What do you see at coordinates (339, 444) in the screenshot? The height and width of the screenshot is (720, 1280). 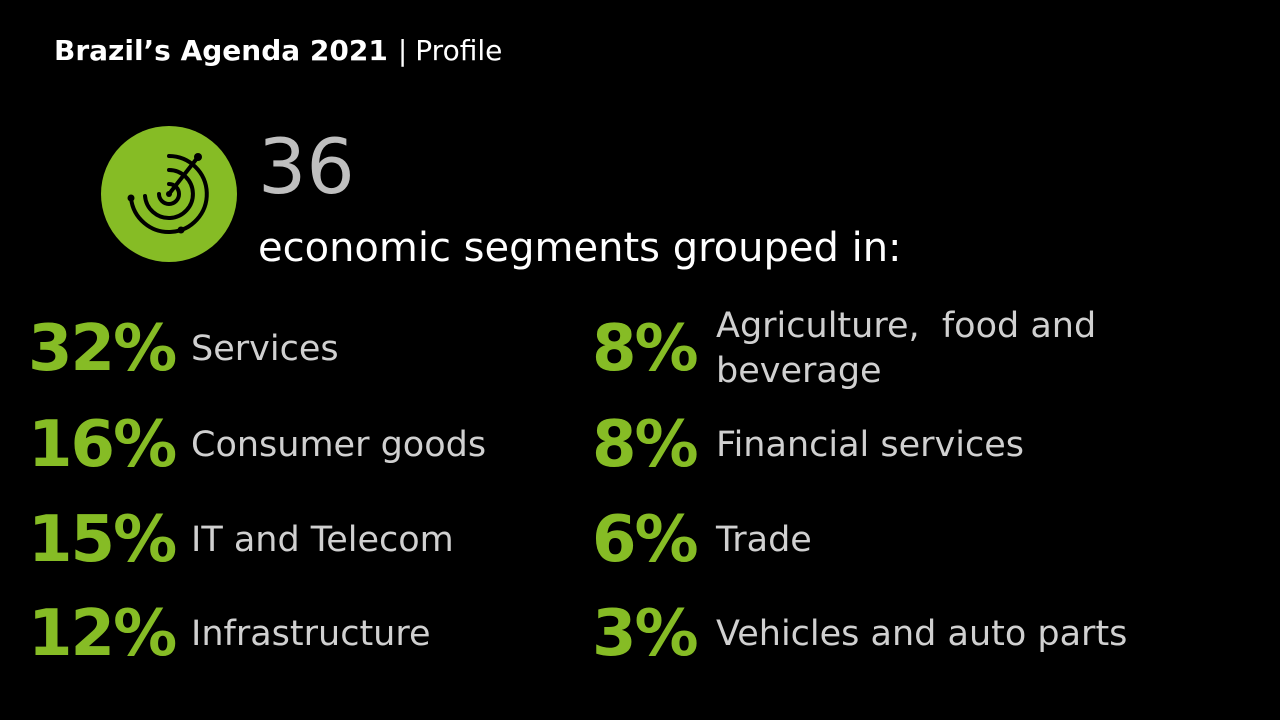 I see `segment-label: Consumer goods` at bounding box center [339, 444].